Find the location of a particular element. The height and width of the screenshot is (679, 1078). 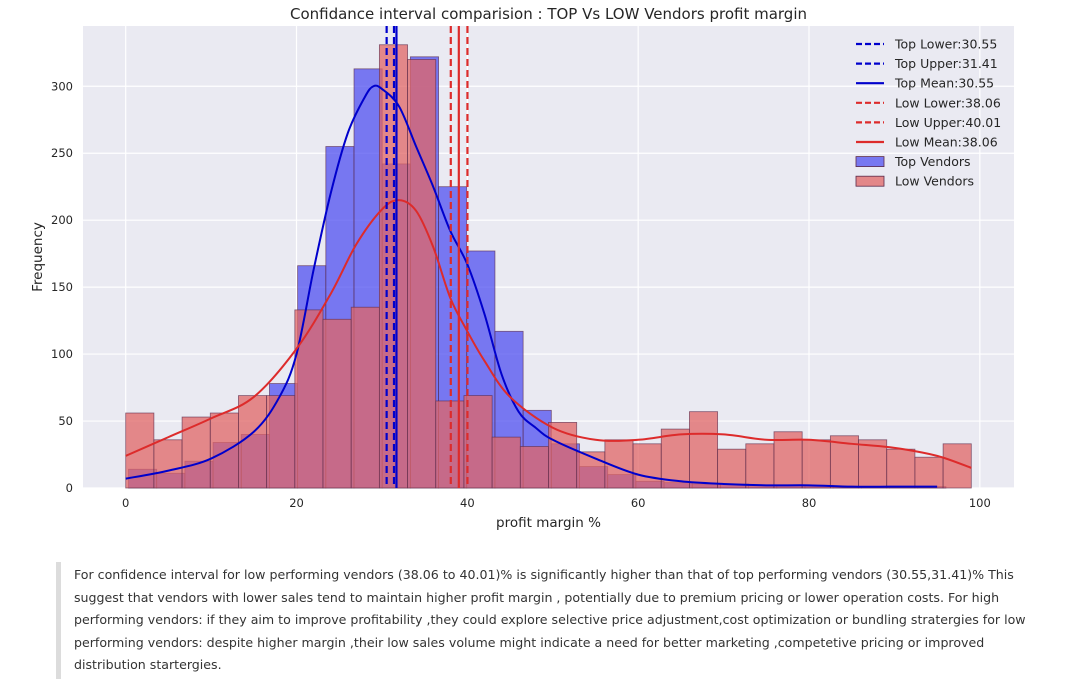

legend-label-low-mean: Low Mean:38.06 is located at coordinates (946, 142).